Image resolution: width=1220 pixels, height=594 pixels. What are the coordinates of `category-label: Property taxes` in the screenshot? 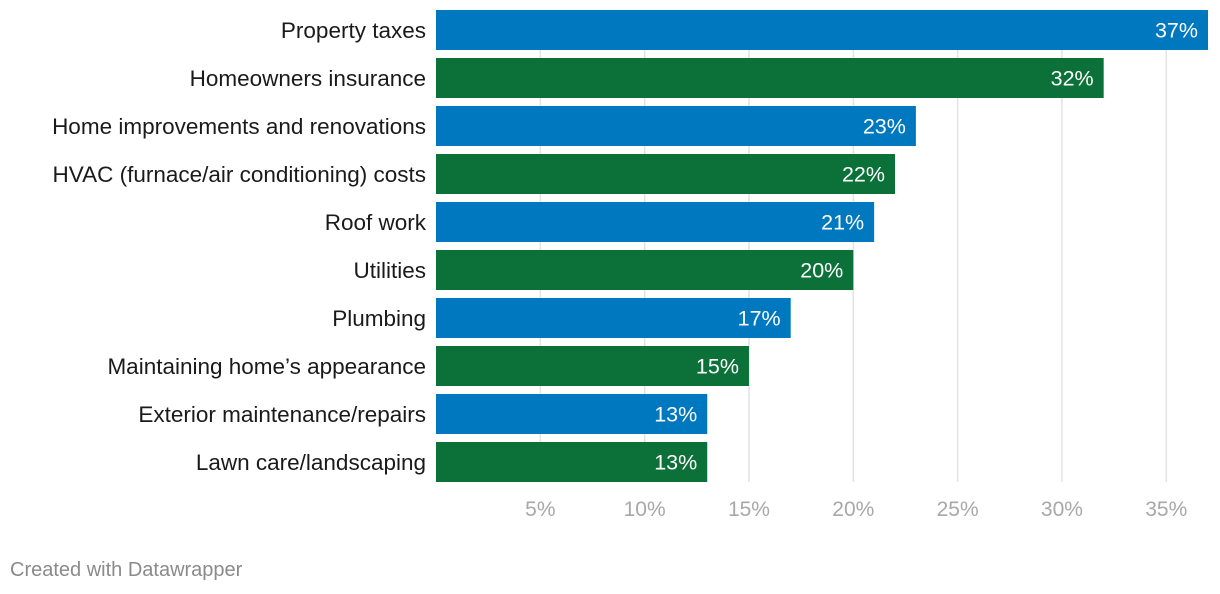 It's located at (353, 30).